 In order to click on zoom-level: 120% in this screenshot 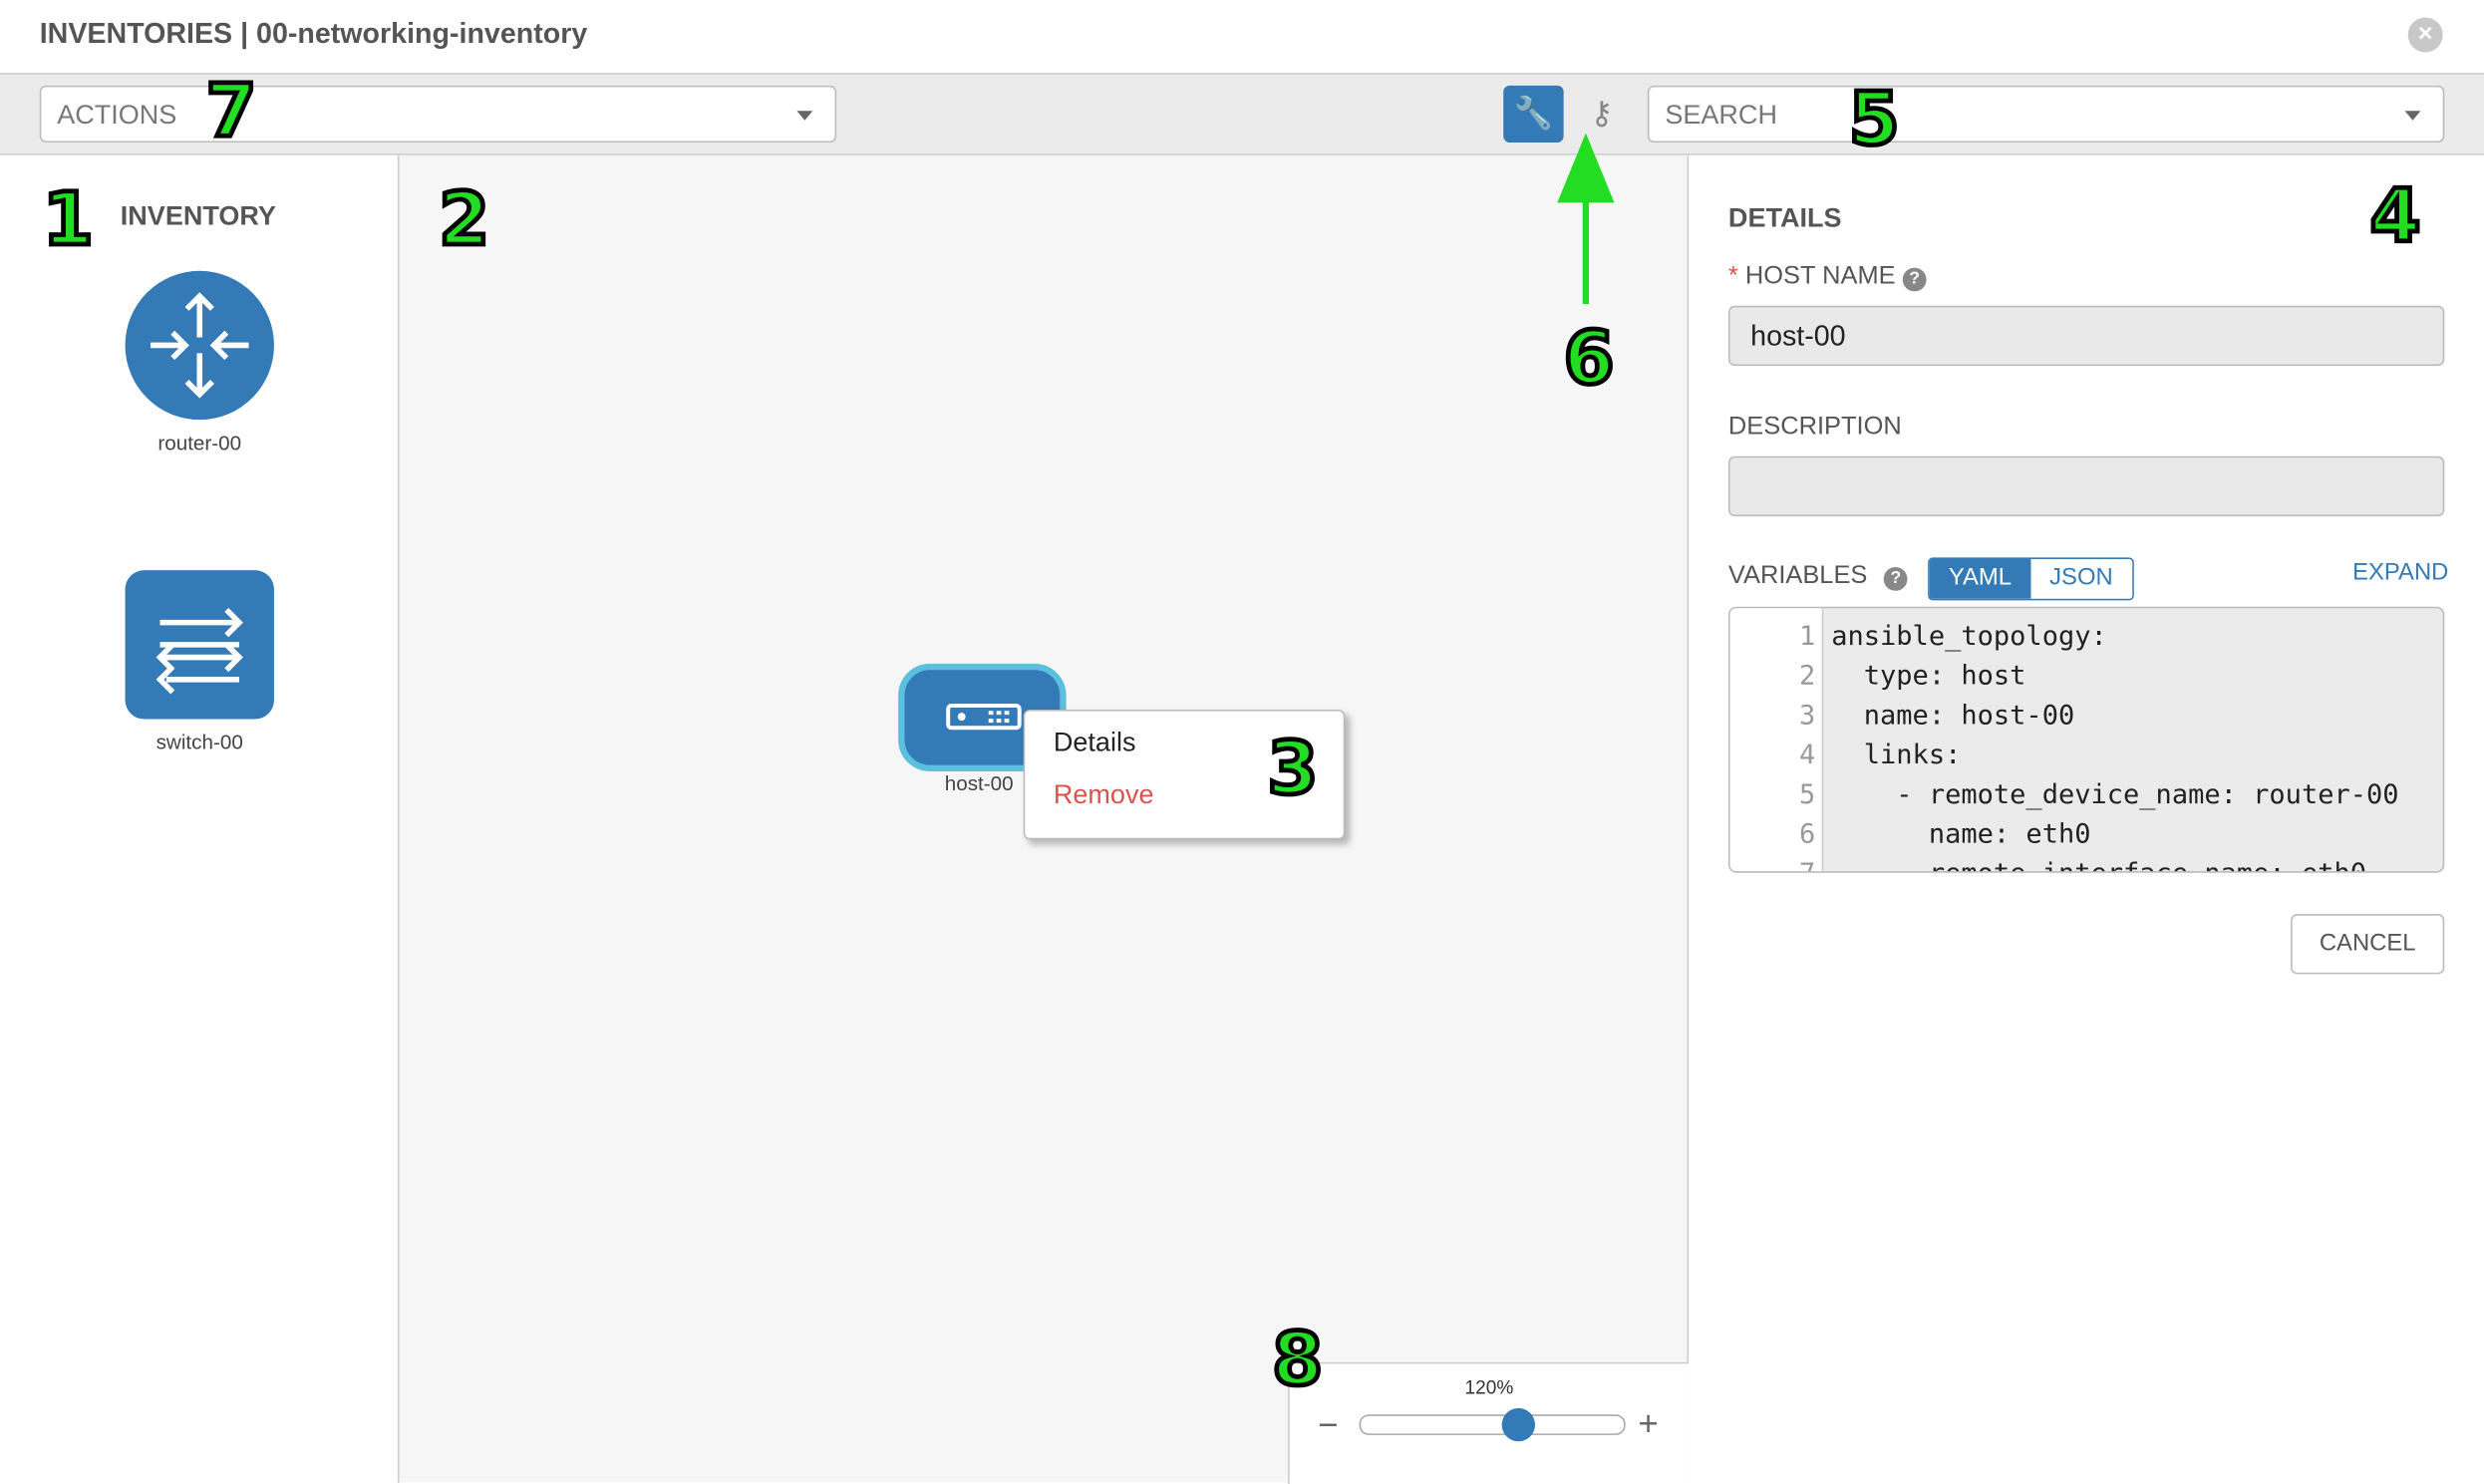, I will do `click(1489, 1387)`.